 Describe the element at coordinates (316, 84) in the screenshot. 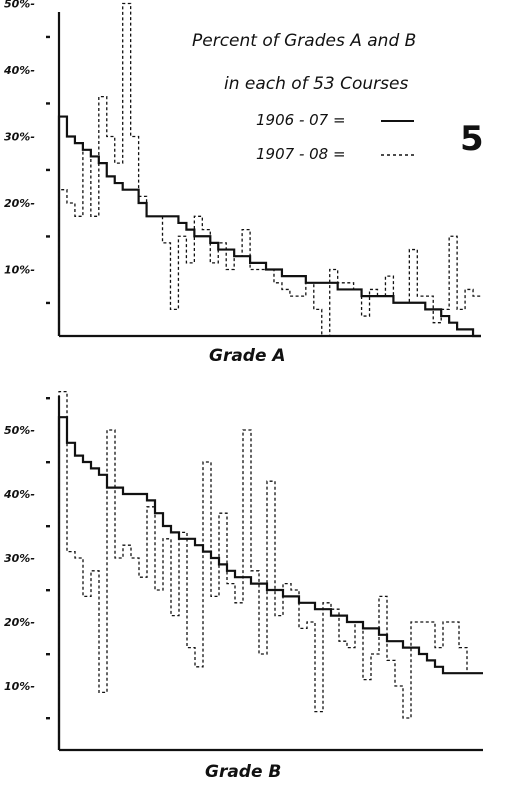

I see `figure-title-line-2: in each of 53 Courses` at that location.